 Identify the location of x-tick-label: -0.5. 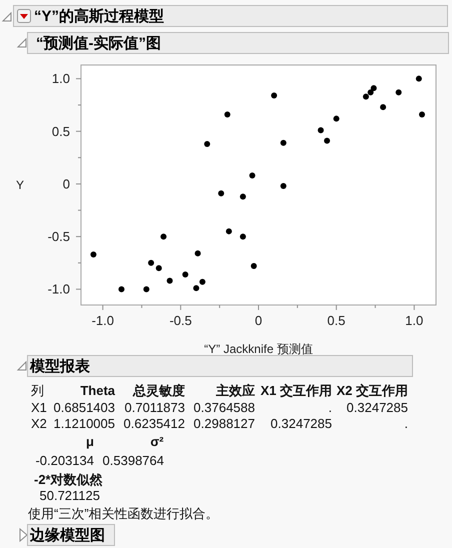
(180, 320).